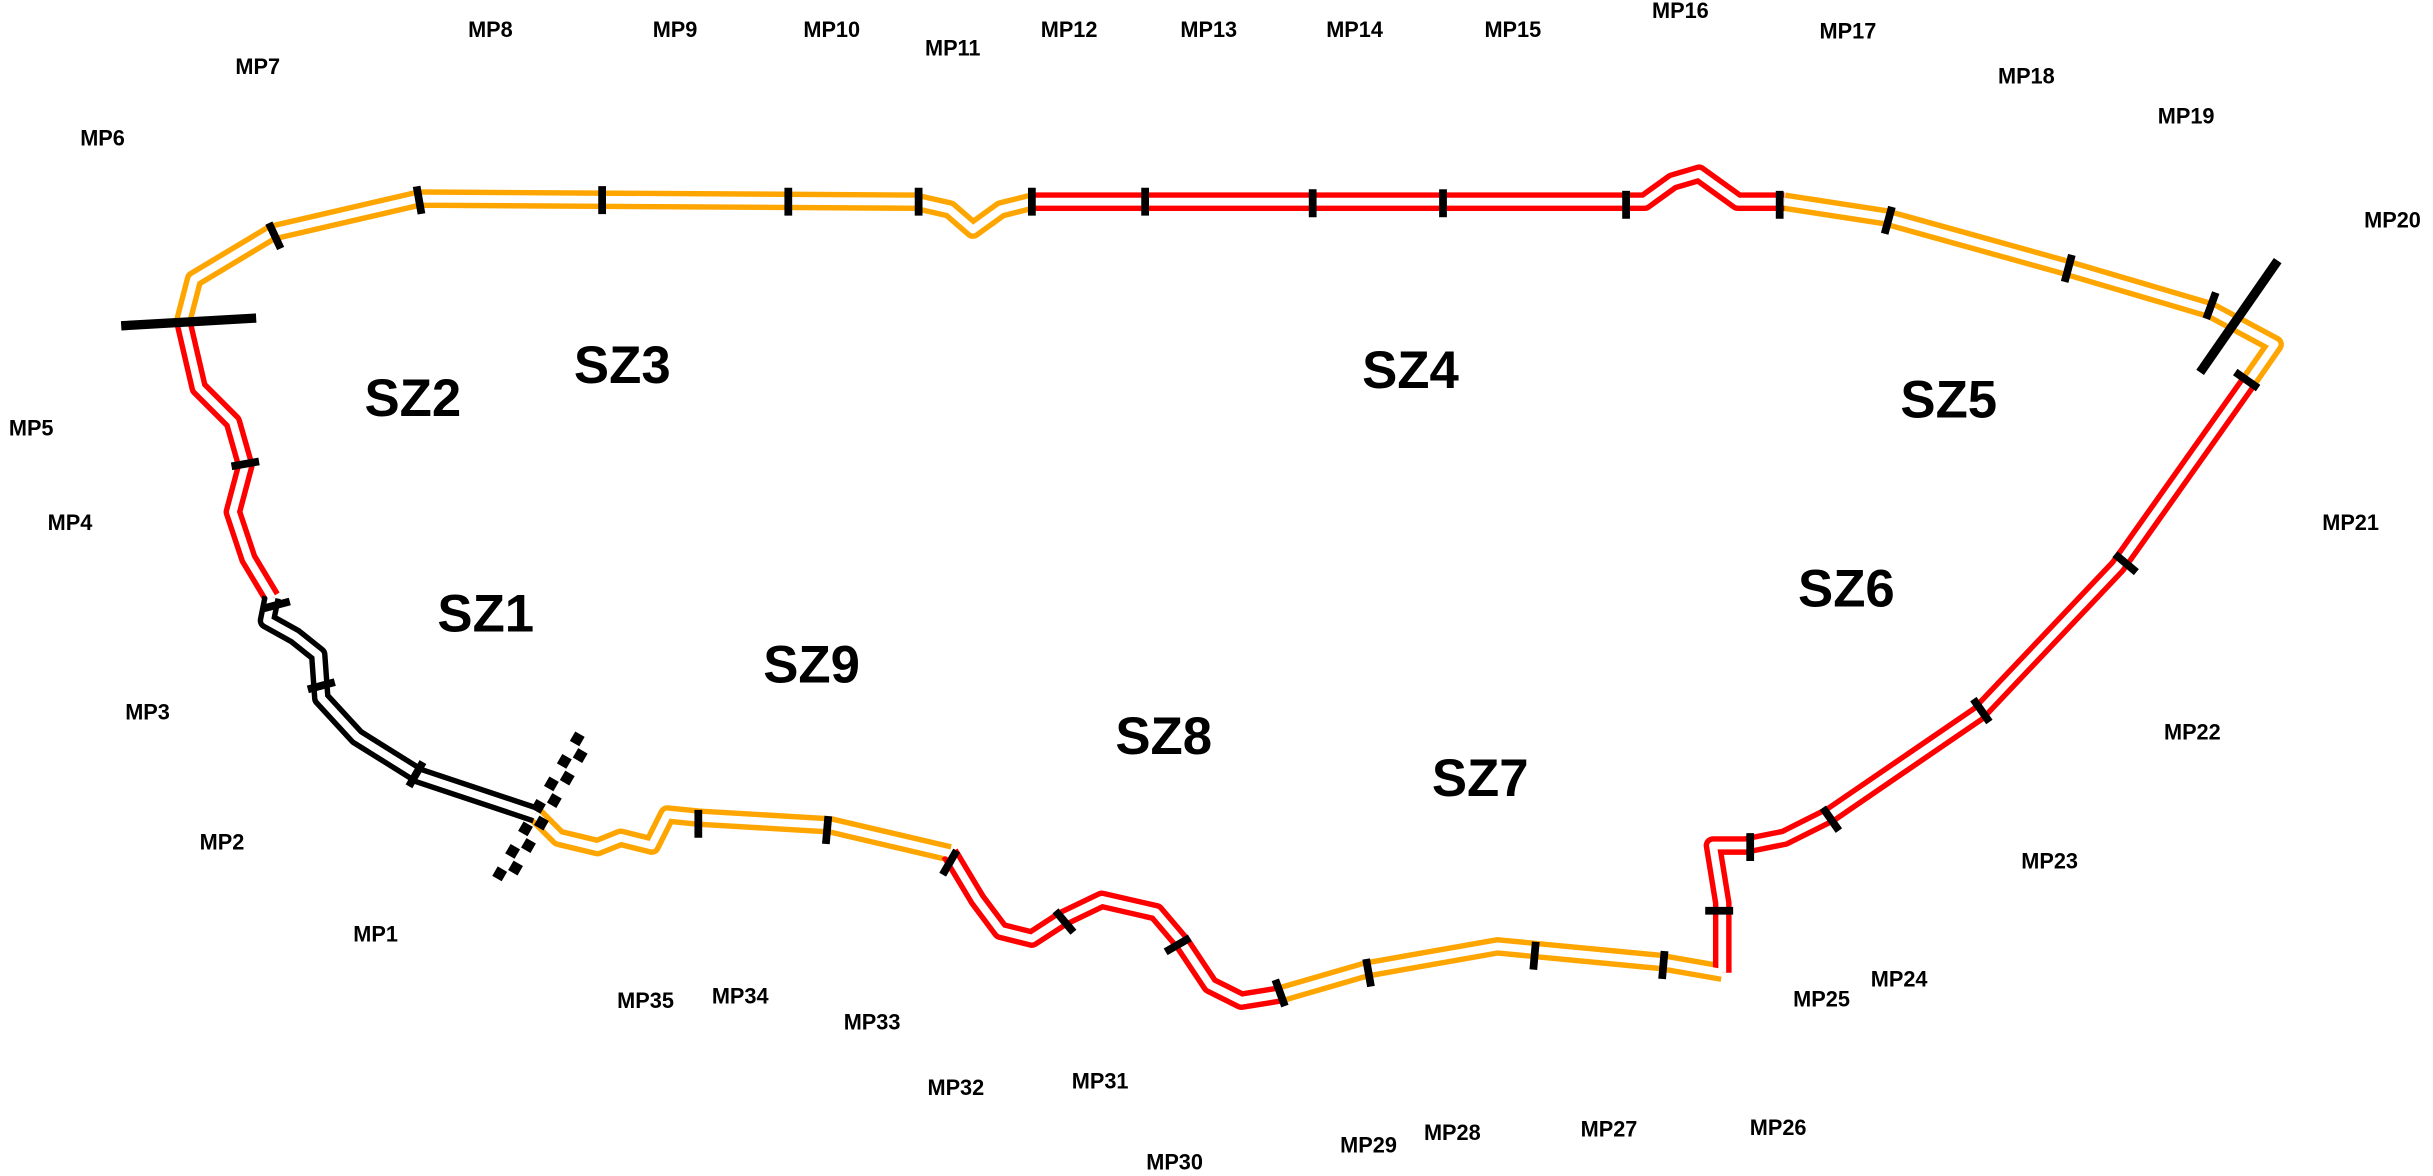  I want to click on marker-label: MP22, so click(2192, 732).